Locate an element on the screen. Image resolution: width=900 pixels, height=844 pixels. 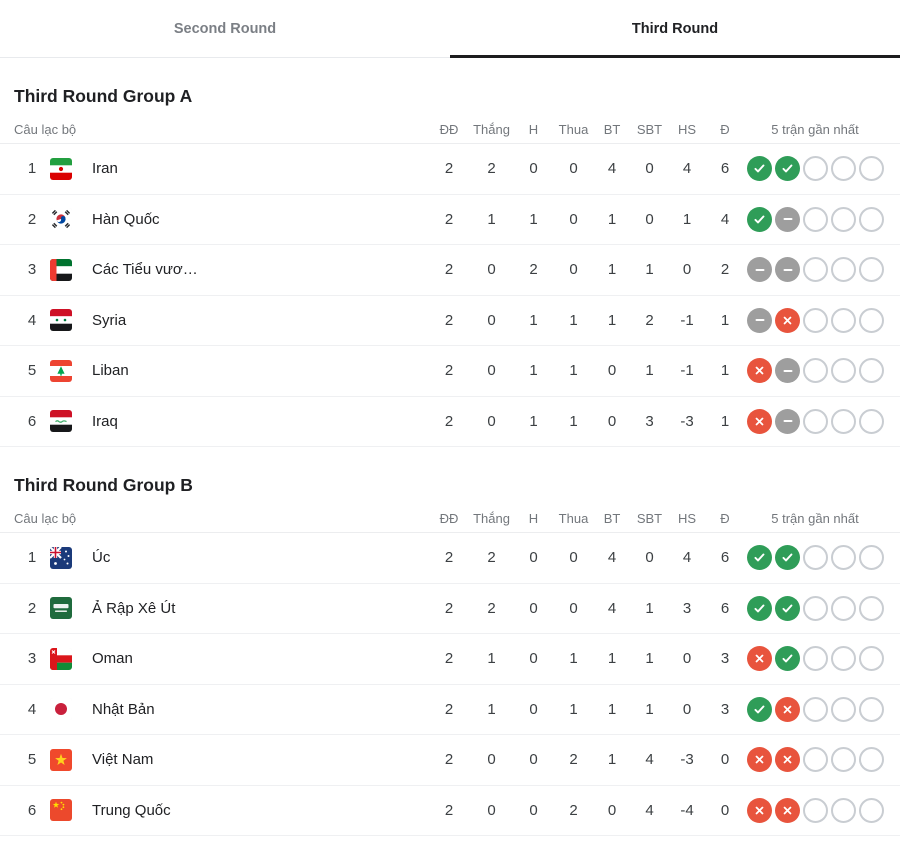
group-title: Third Round Group B is located at coordinates (103, 485).